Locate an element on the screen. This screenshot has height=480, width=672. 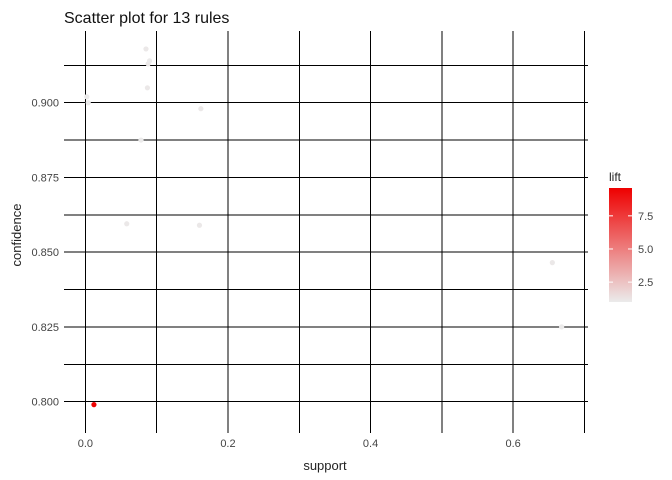
legend: lift 2.5 5.0 7.5 is located at coordinates (631, 236).